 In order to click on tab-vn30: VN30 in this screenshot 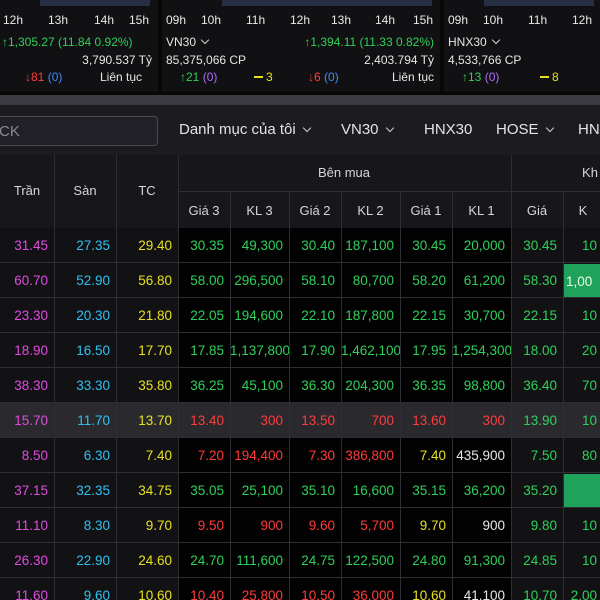, I will do `click(367, 129)`.